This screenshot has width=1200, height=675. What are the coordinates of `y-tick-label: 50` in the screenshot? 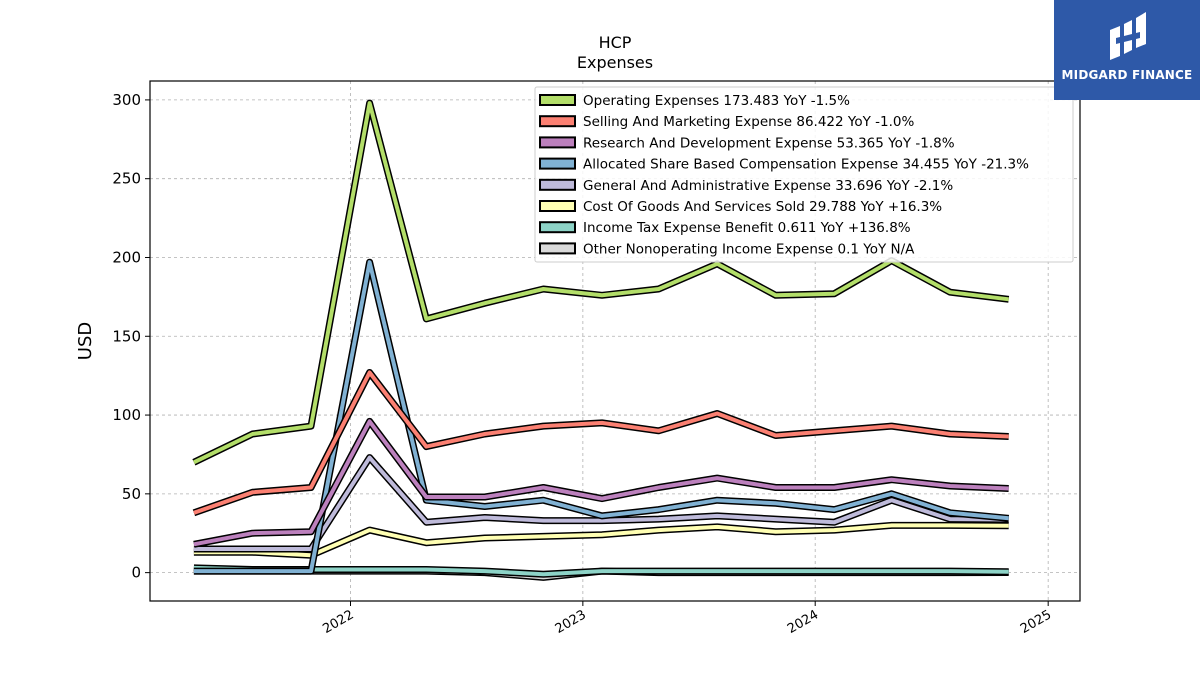 It's located at (131, 494).